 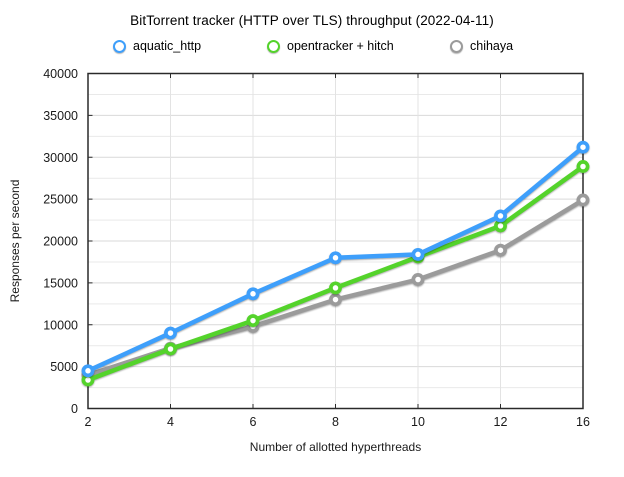 What do you see at coordinates (583, 422) in the screenshot?
I see `x-tick-label: 16` at bounding box center [583, 422].